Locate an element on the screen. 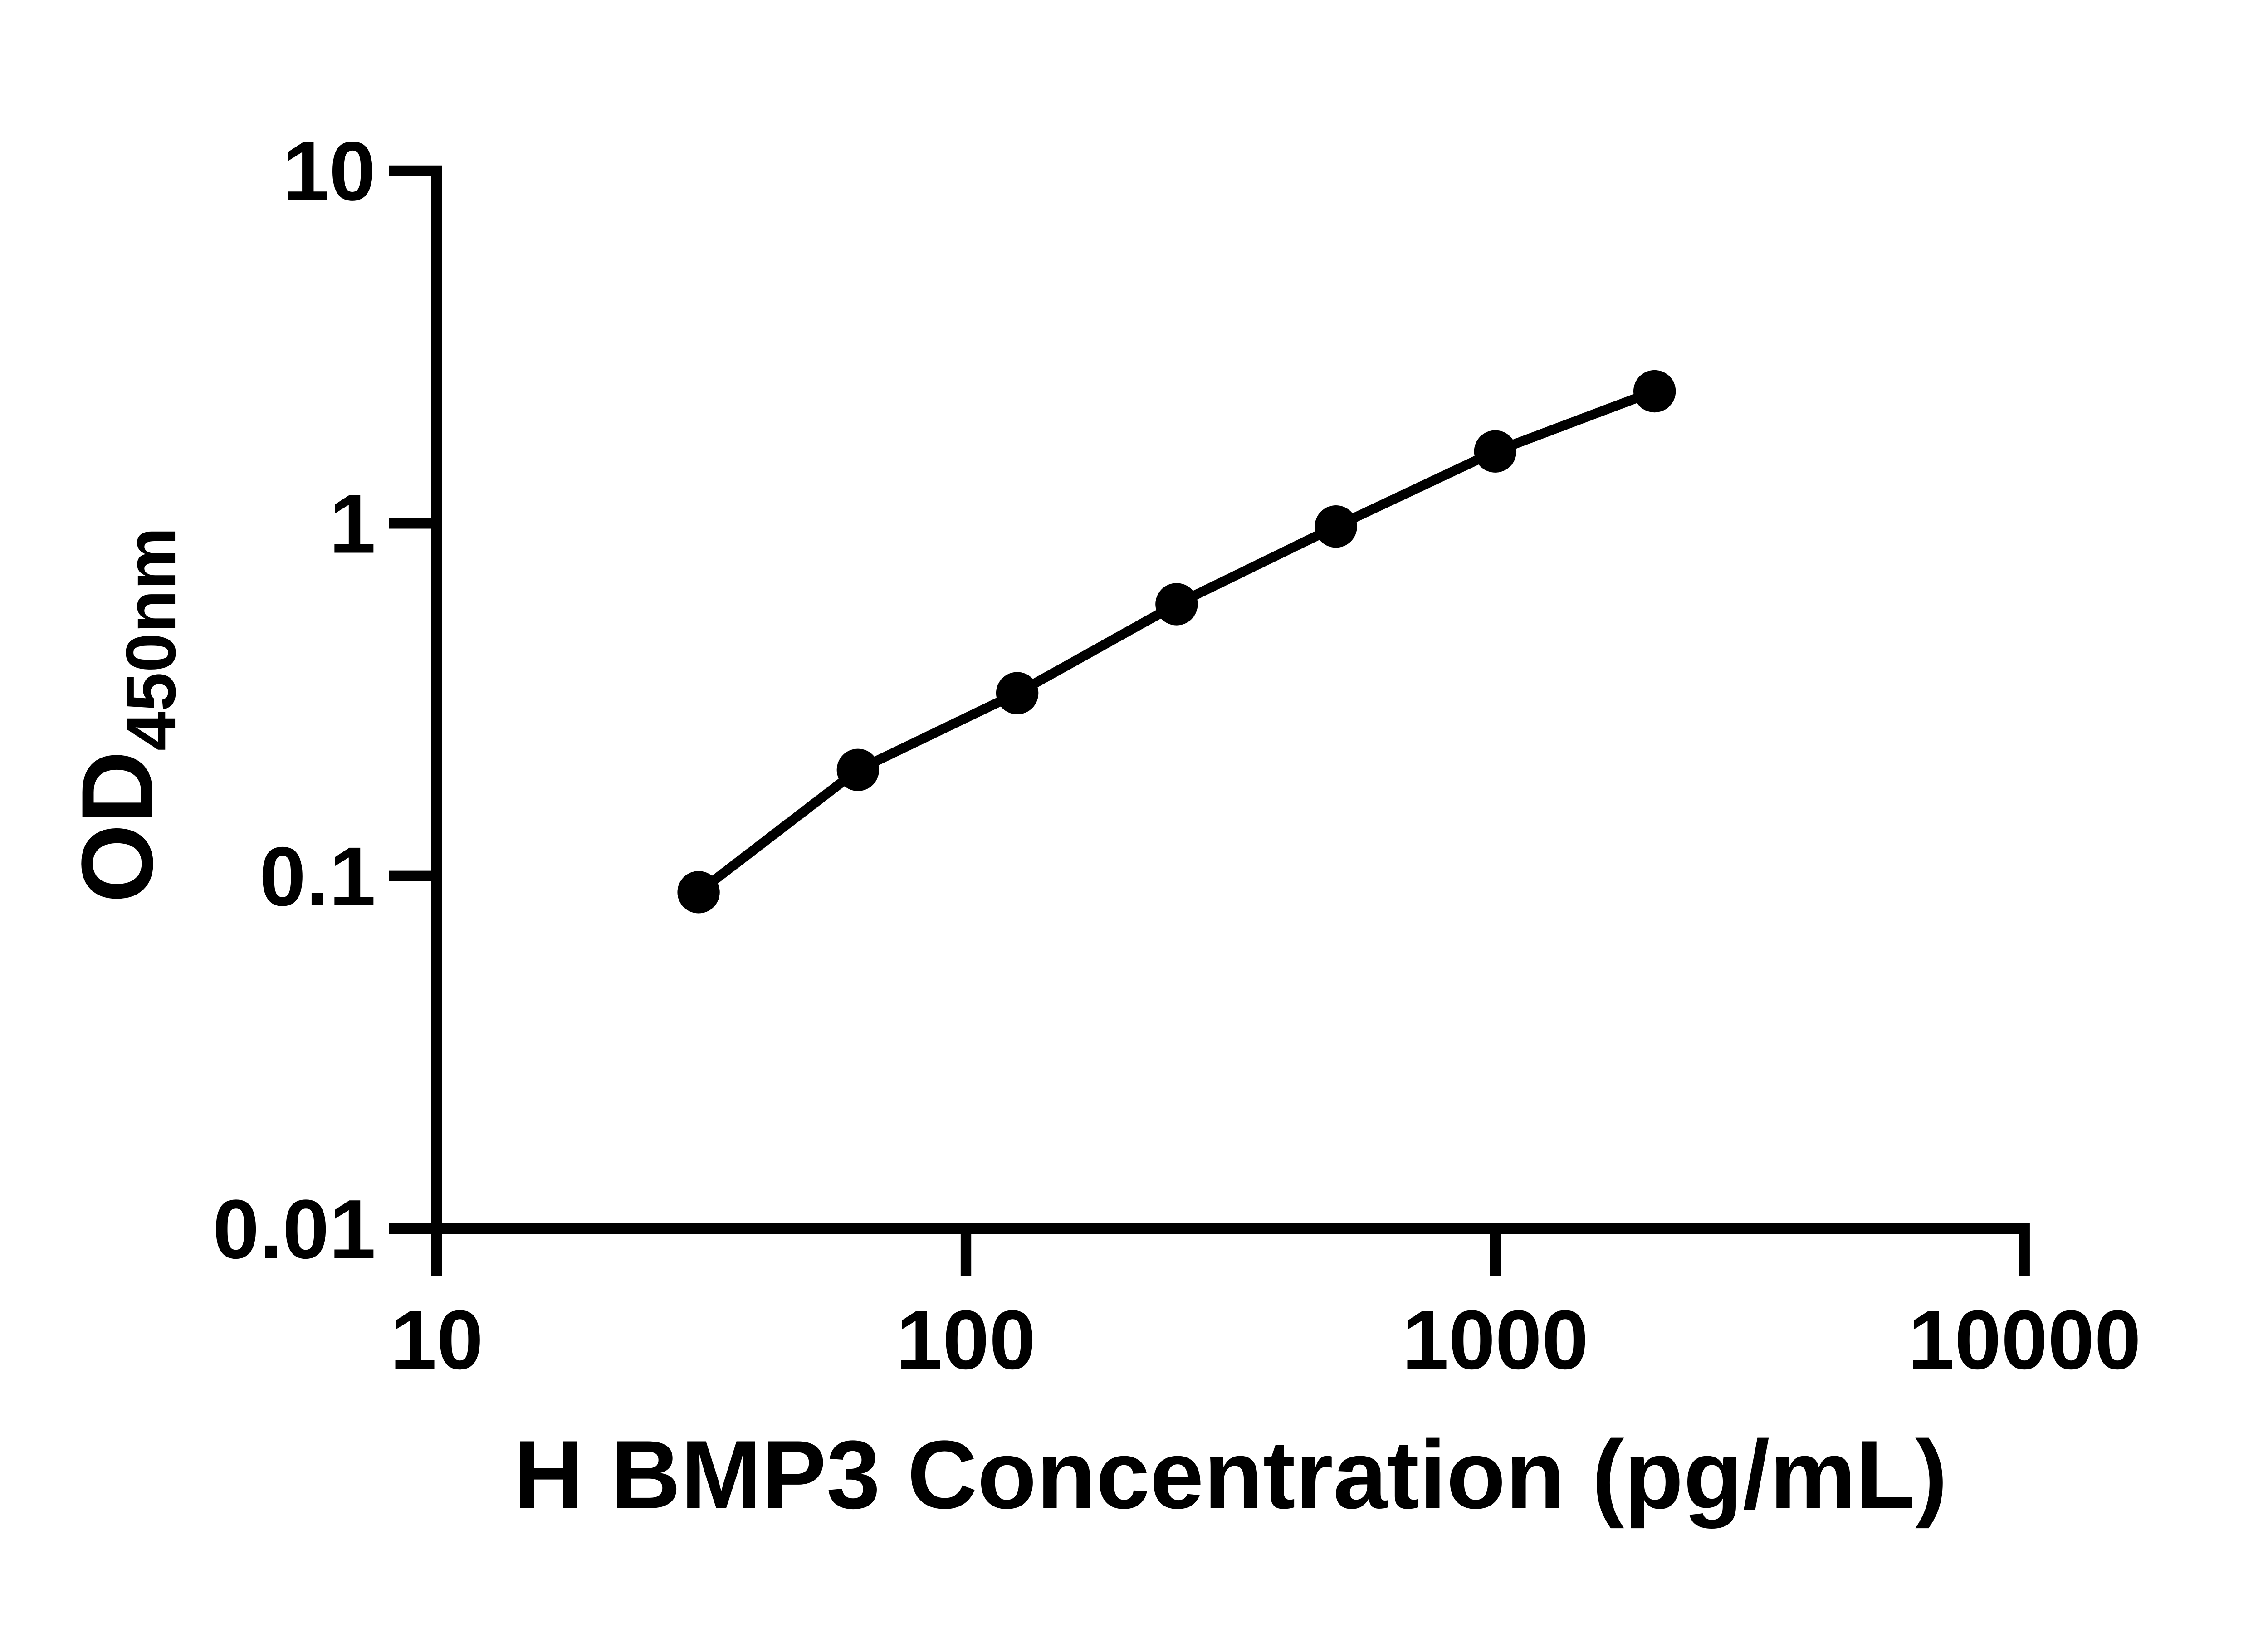  x-tick-label: 100 is located at coordinates (966, 1340).